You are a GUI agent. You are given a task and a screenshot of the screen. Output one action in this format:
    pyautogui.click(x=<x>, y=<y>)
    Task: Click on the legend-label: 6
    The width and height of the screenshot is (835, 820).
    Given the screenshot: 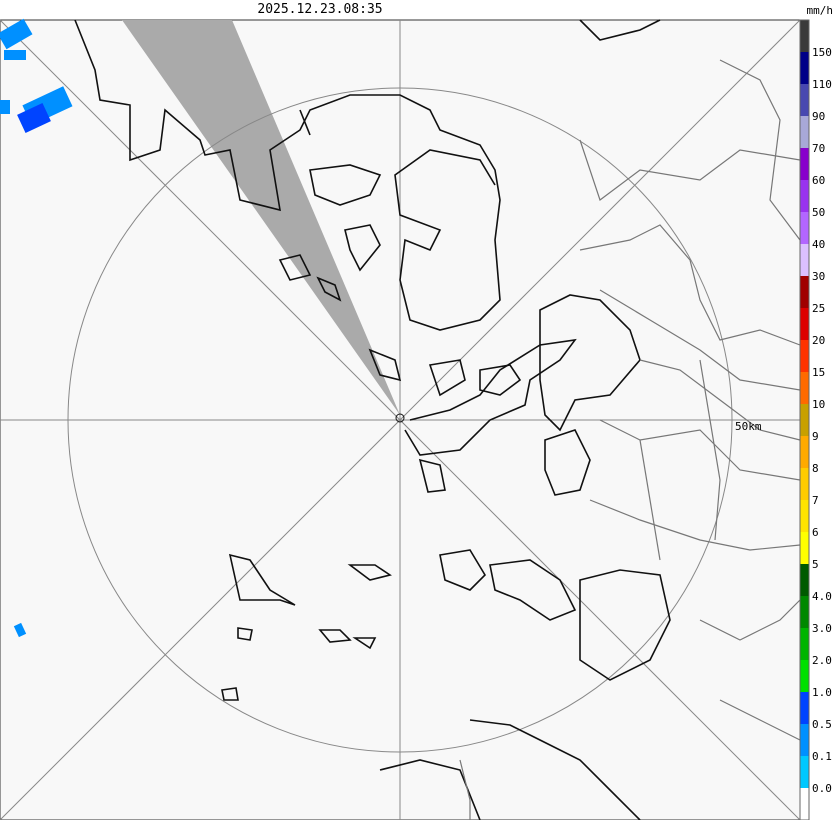 What is the action you would take?
    pyautogui.click(x=815, y=532)
    